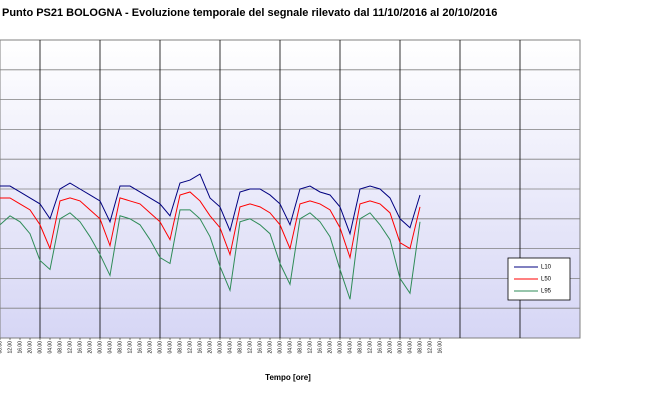  Describe the element at coordinates (546, 280) in the screenshot. I see `legend-label: L50` at that location.